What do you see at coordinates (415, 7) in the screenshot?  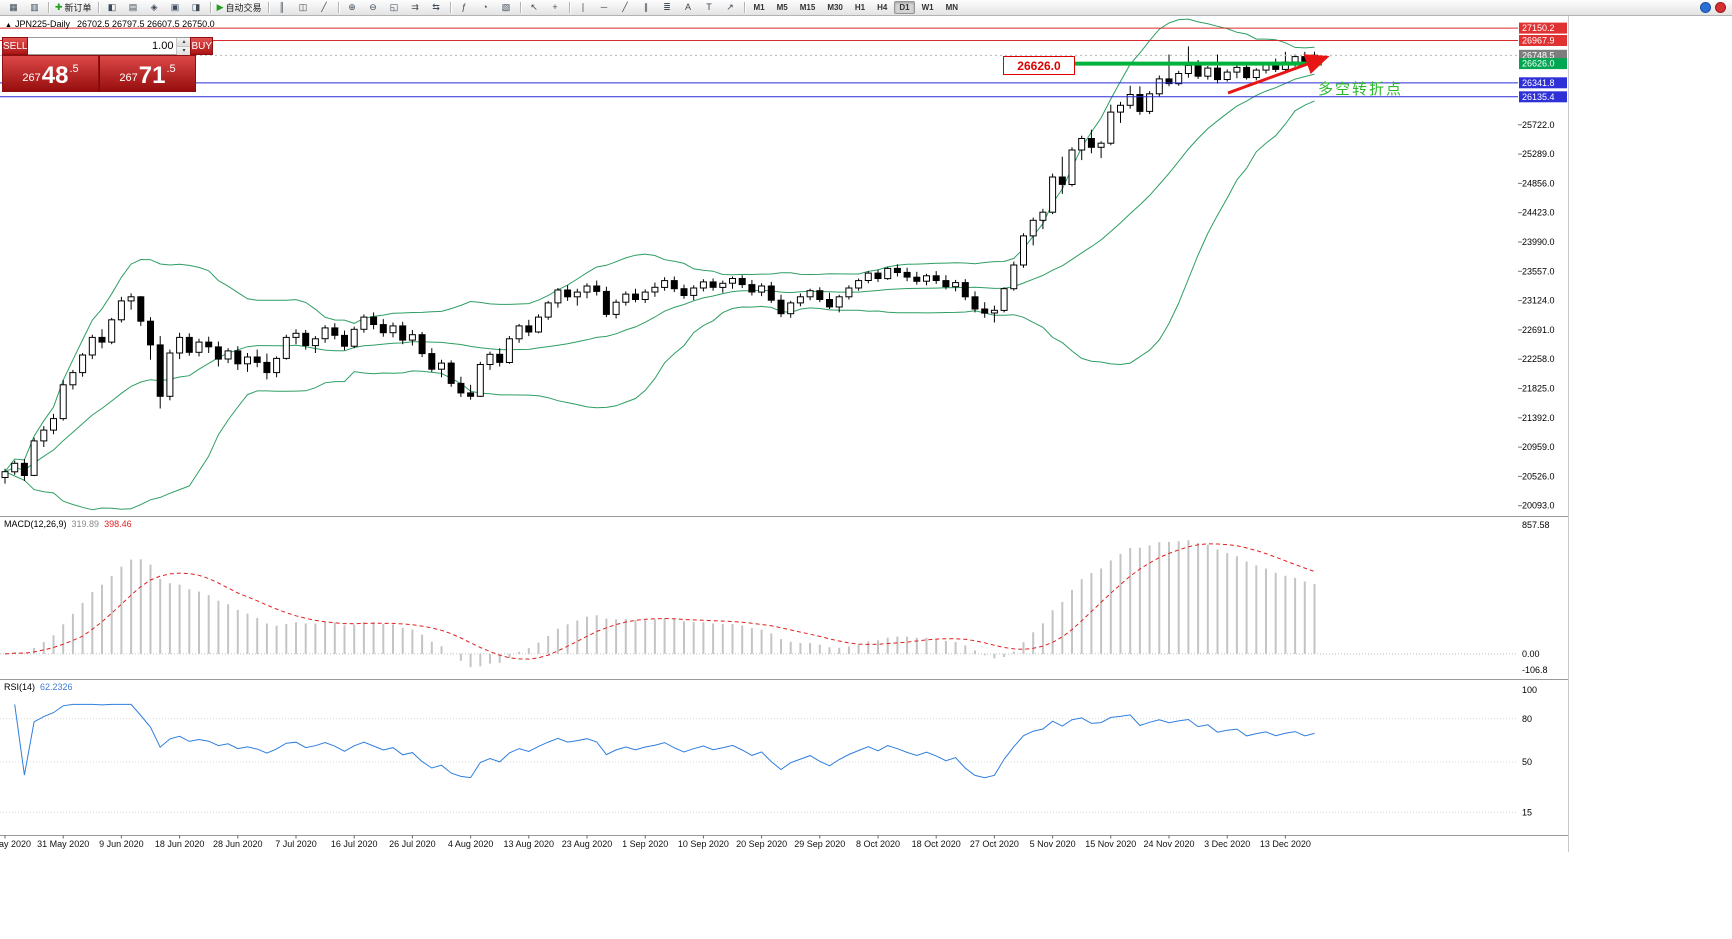 I see `auto-scroll-button: ⇉` at bounding box center [415, 7].